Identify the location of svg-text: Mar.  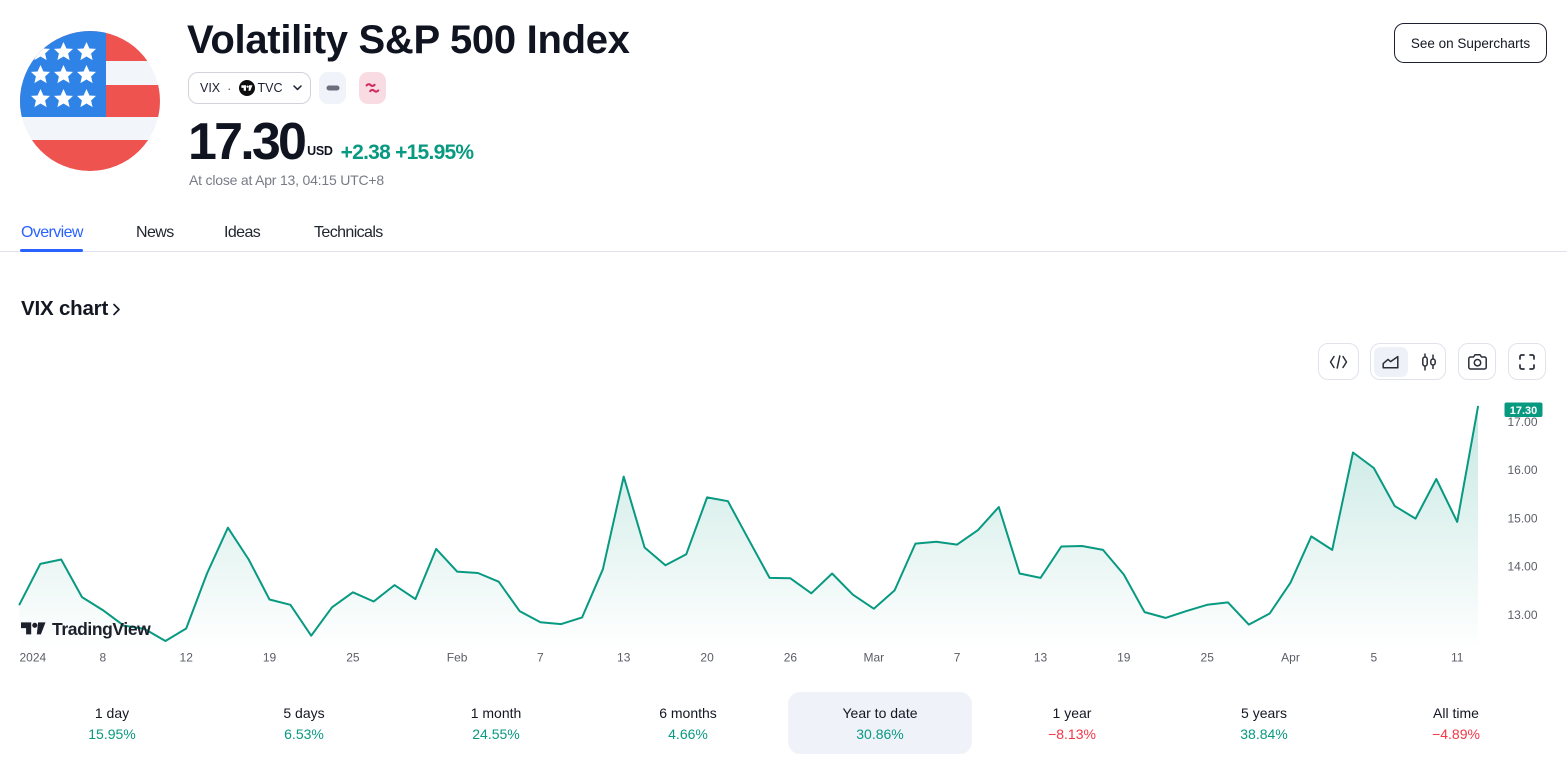
(873, 658).